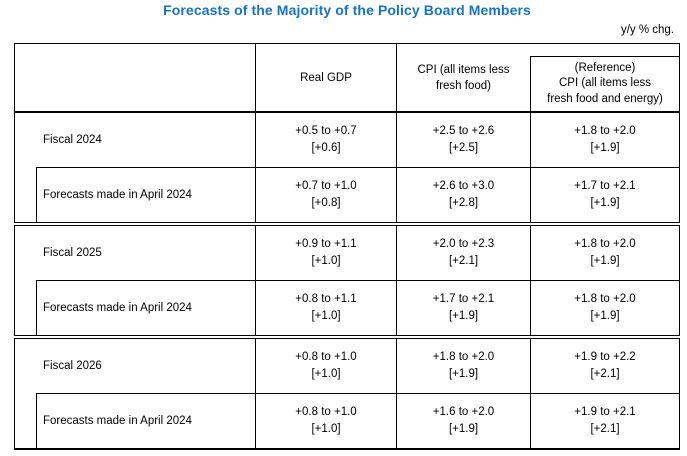 This screenshot has height=456, width=687. What do you see at coordinates (325, 253) in the screenshot?
I see `value-cell-gdp: +0.9 to +1.1 [+1.0]` at bounding box center [325, 253].